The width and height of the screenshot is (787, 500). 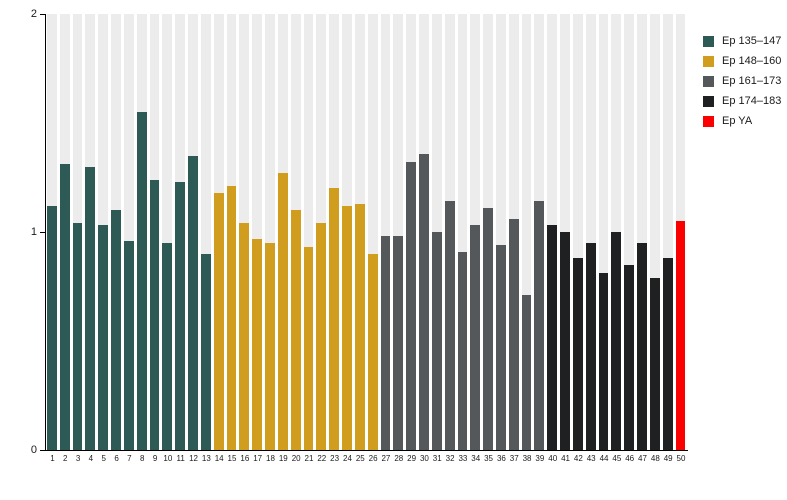 I want to click on x-tick-label: 25, so click(x=360, y=458).